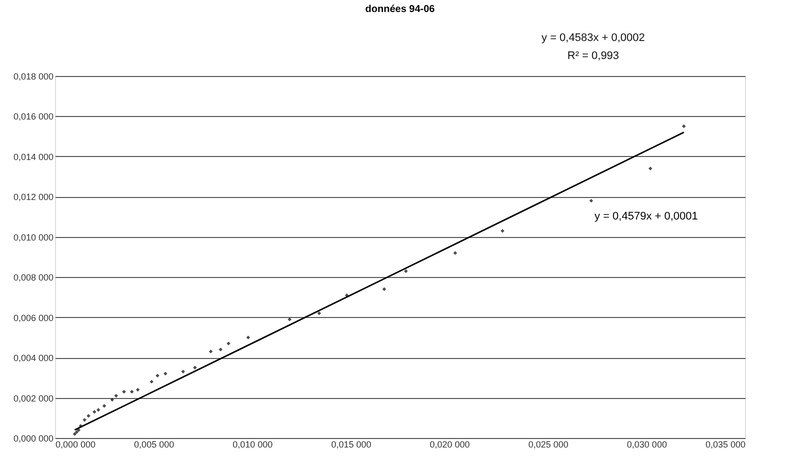  What do you see at coordinates (252, 445) in the screenshot?
I see `x-tick-label: 0,010 000` at bounding box center [252, 445].